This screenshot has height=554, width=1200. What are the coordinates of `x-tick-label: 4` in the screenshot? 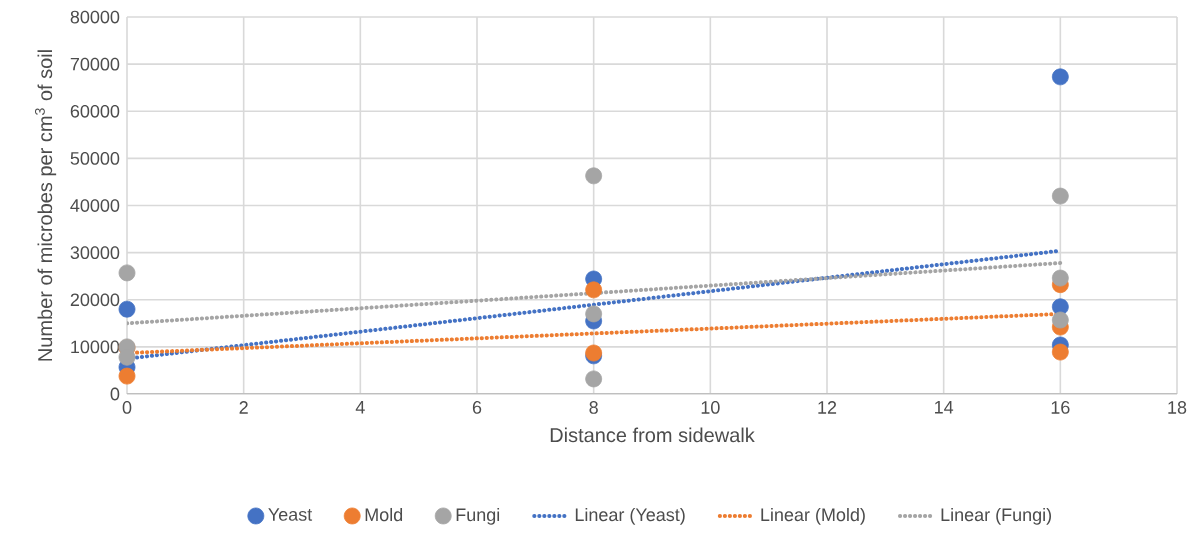 It's located at (360, 407).